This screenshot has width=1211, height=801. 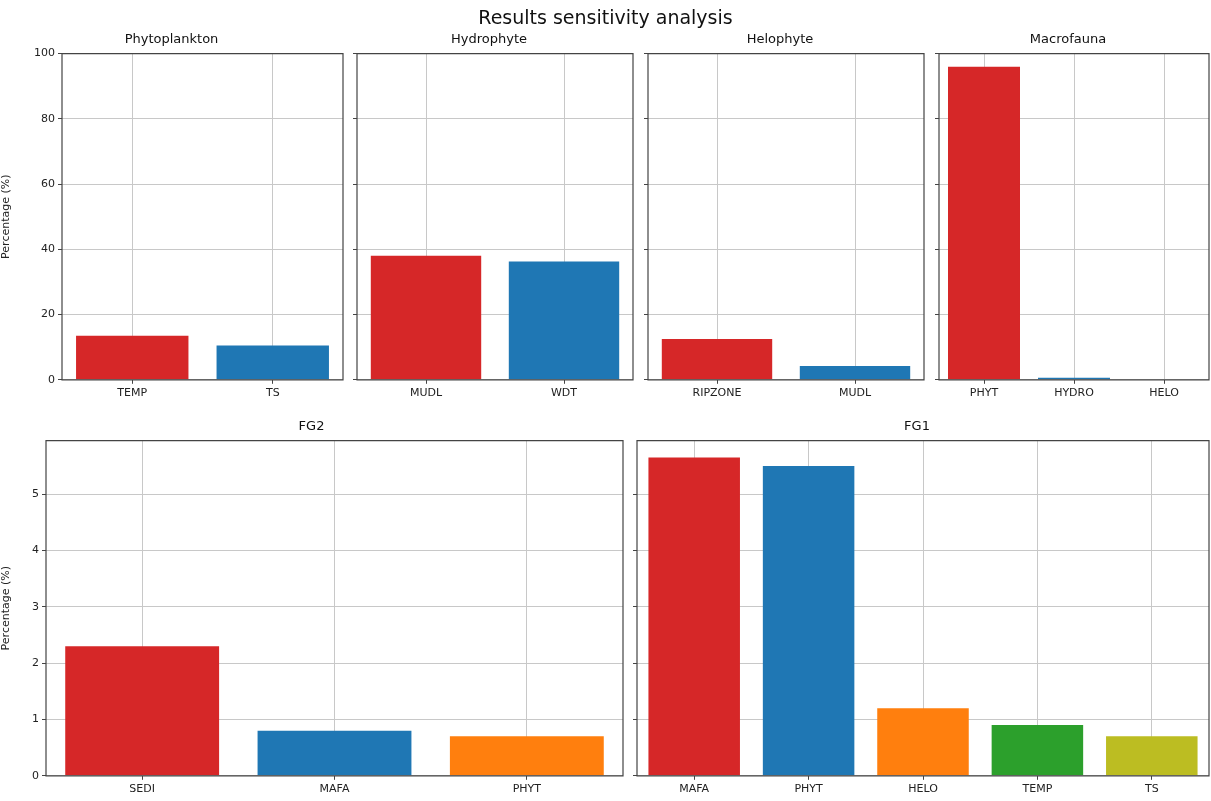 What do you see at coordinates (489, 39) in the screenshot?
I see `chart-title: Hydrophyte` at bounding box center [489, 39].